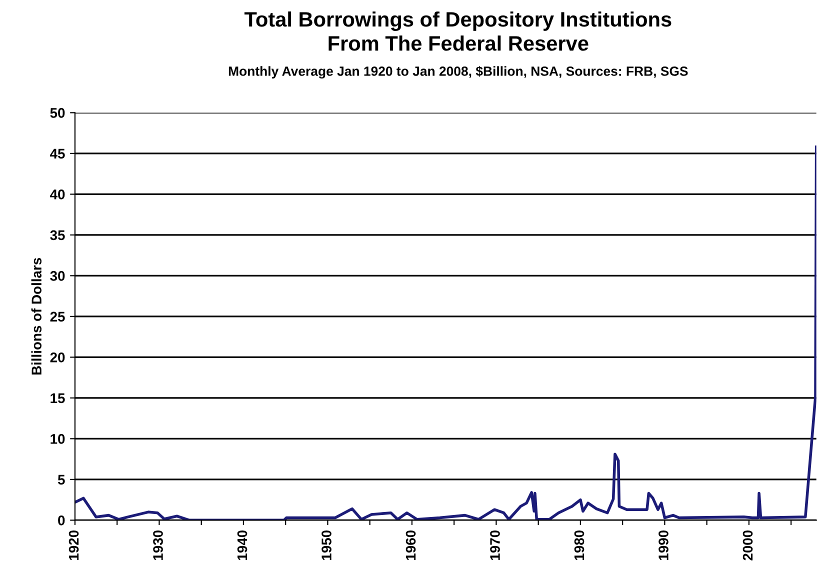 Image resolution: width=833 pixels, height=578 pixels. Describe the element at coordinates (458, 31) in the screenshot. I see `chart-title: Total Borrowings of Depository Institutions From The Federal Reserve` at that location.